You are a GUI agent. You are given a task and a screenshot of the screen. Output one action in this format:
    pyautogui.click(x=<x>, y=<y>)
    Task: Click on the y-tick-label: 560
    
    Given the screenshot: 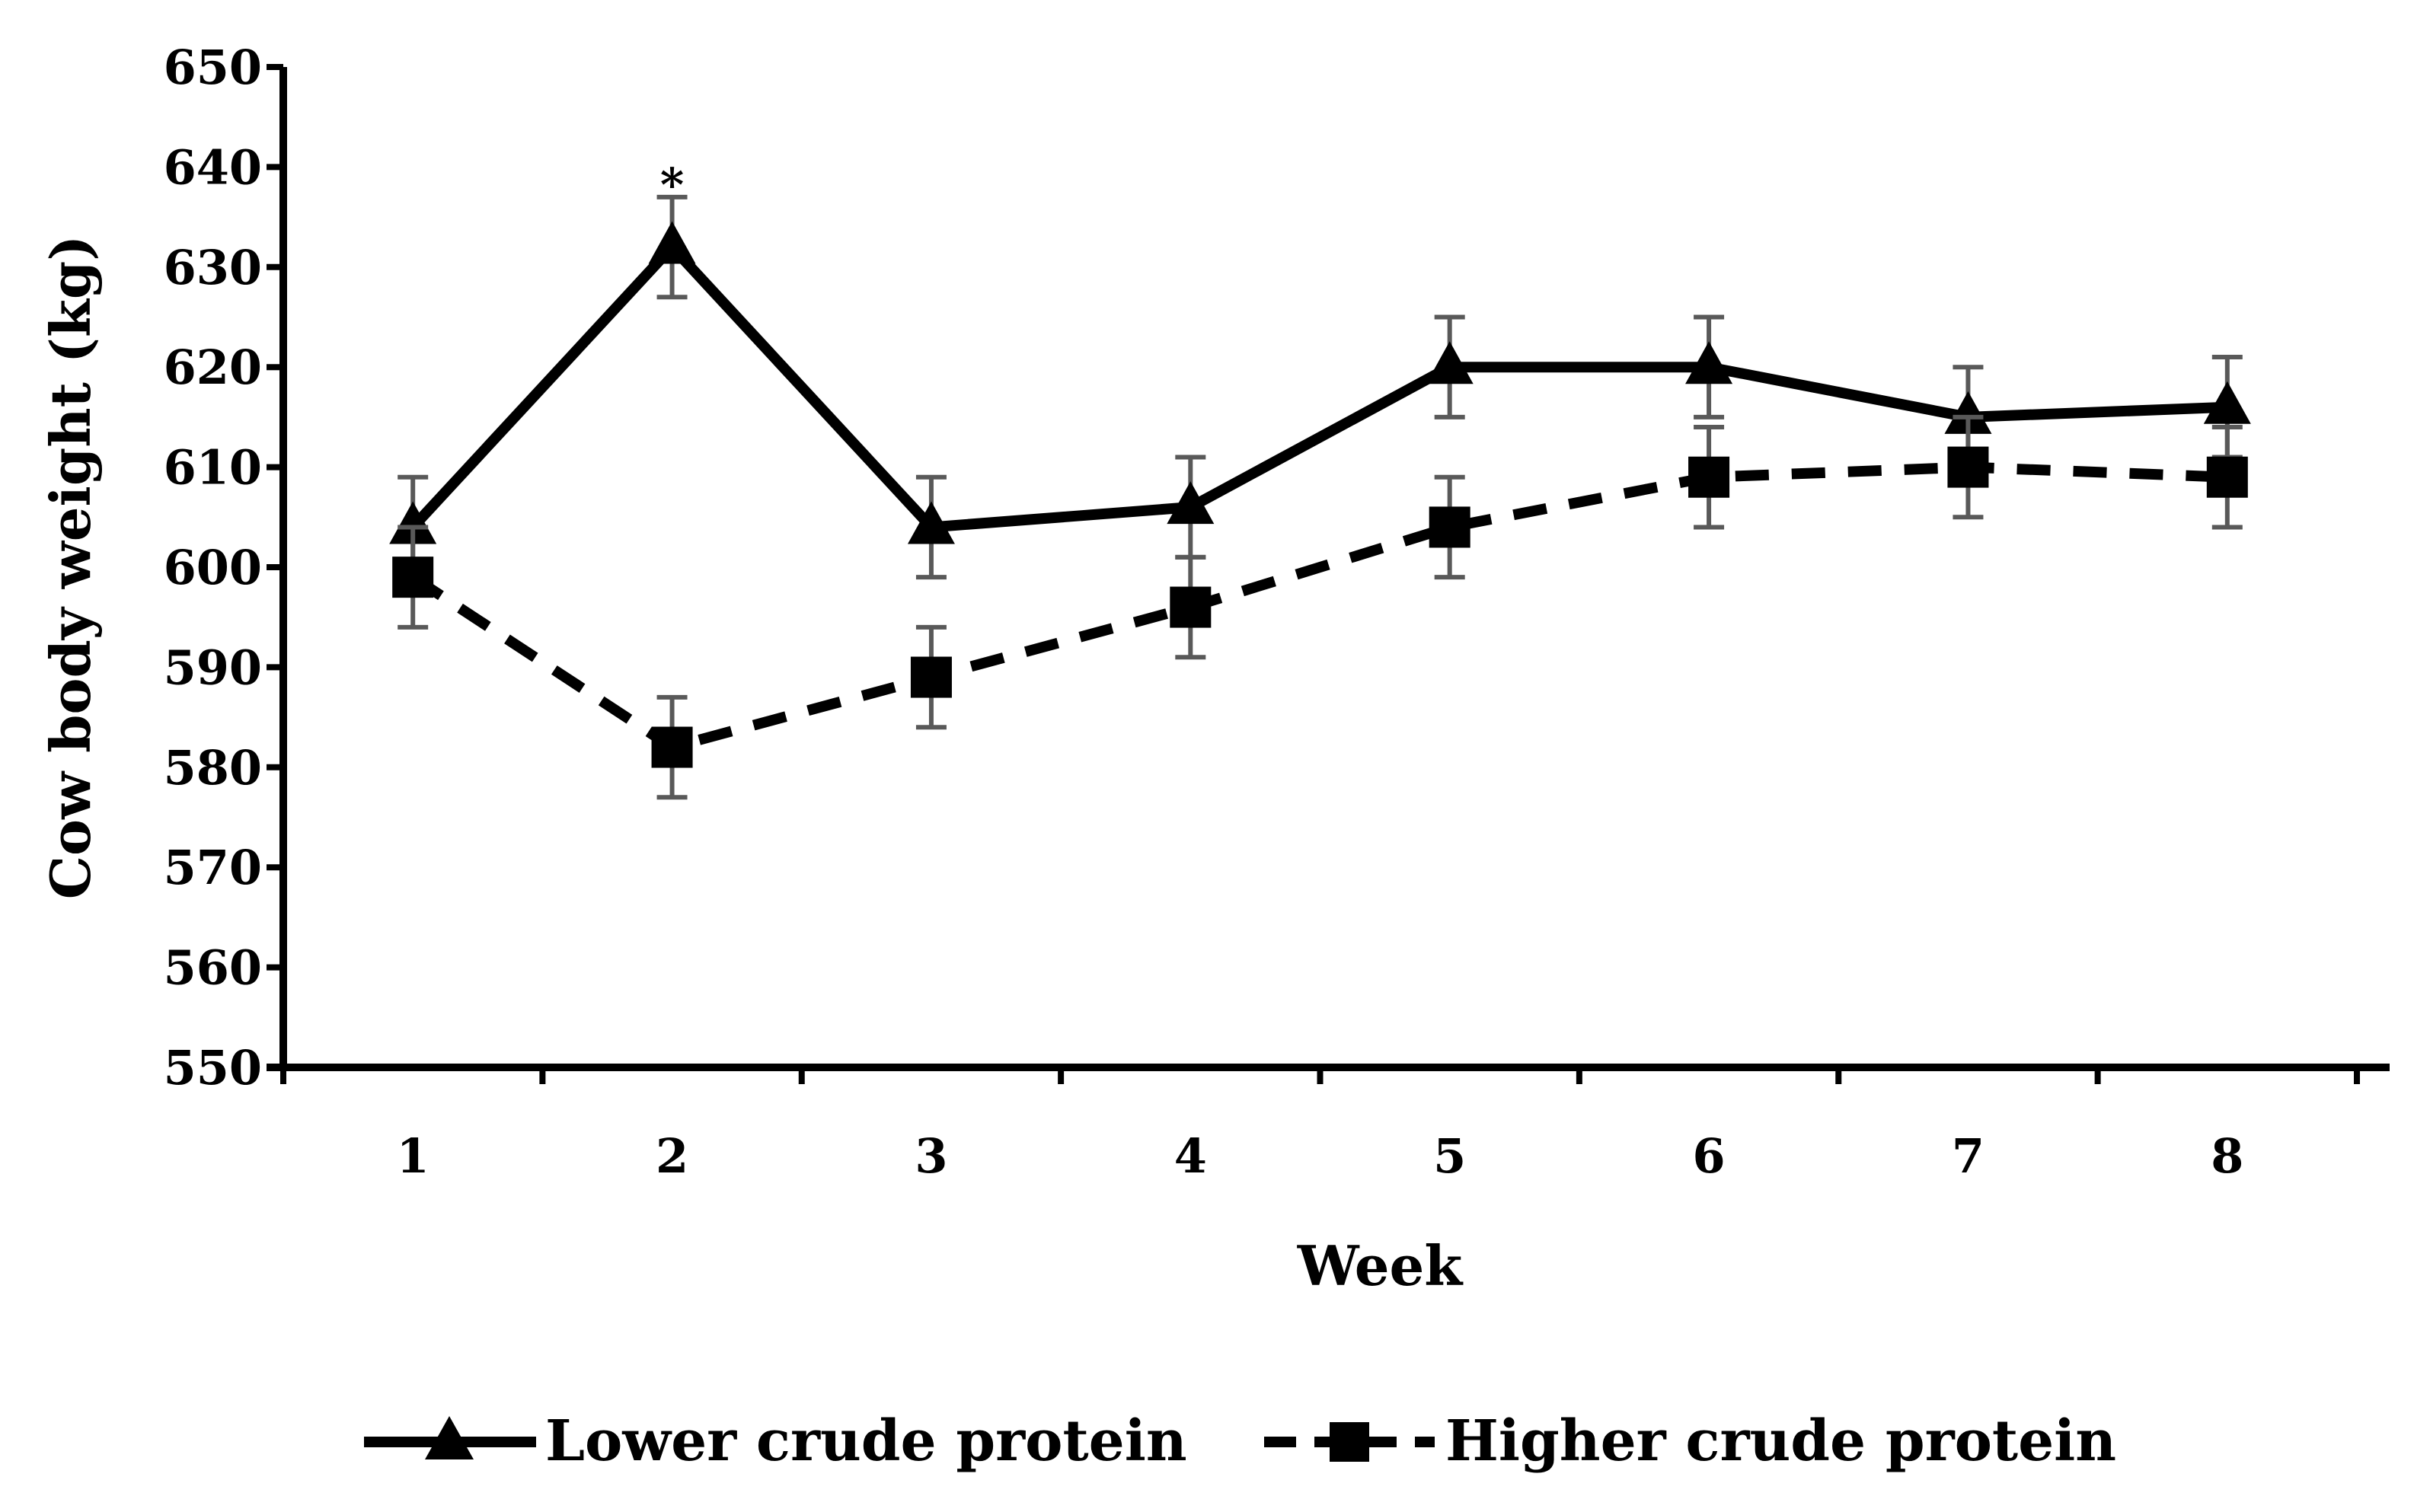 What is the action you would take?
    pyautogui.click(x=213, y=968)
    